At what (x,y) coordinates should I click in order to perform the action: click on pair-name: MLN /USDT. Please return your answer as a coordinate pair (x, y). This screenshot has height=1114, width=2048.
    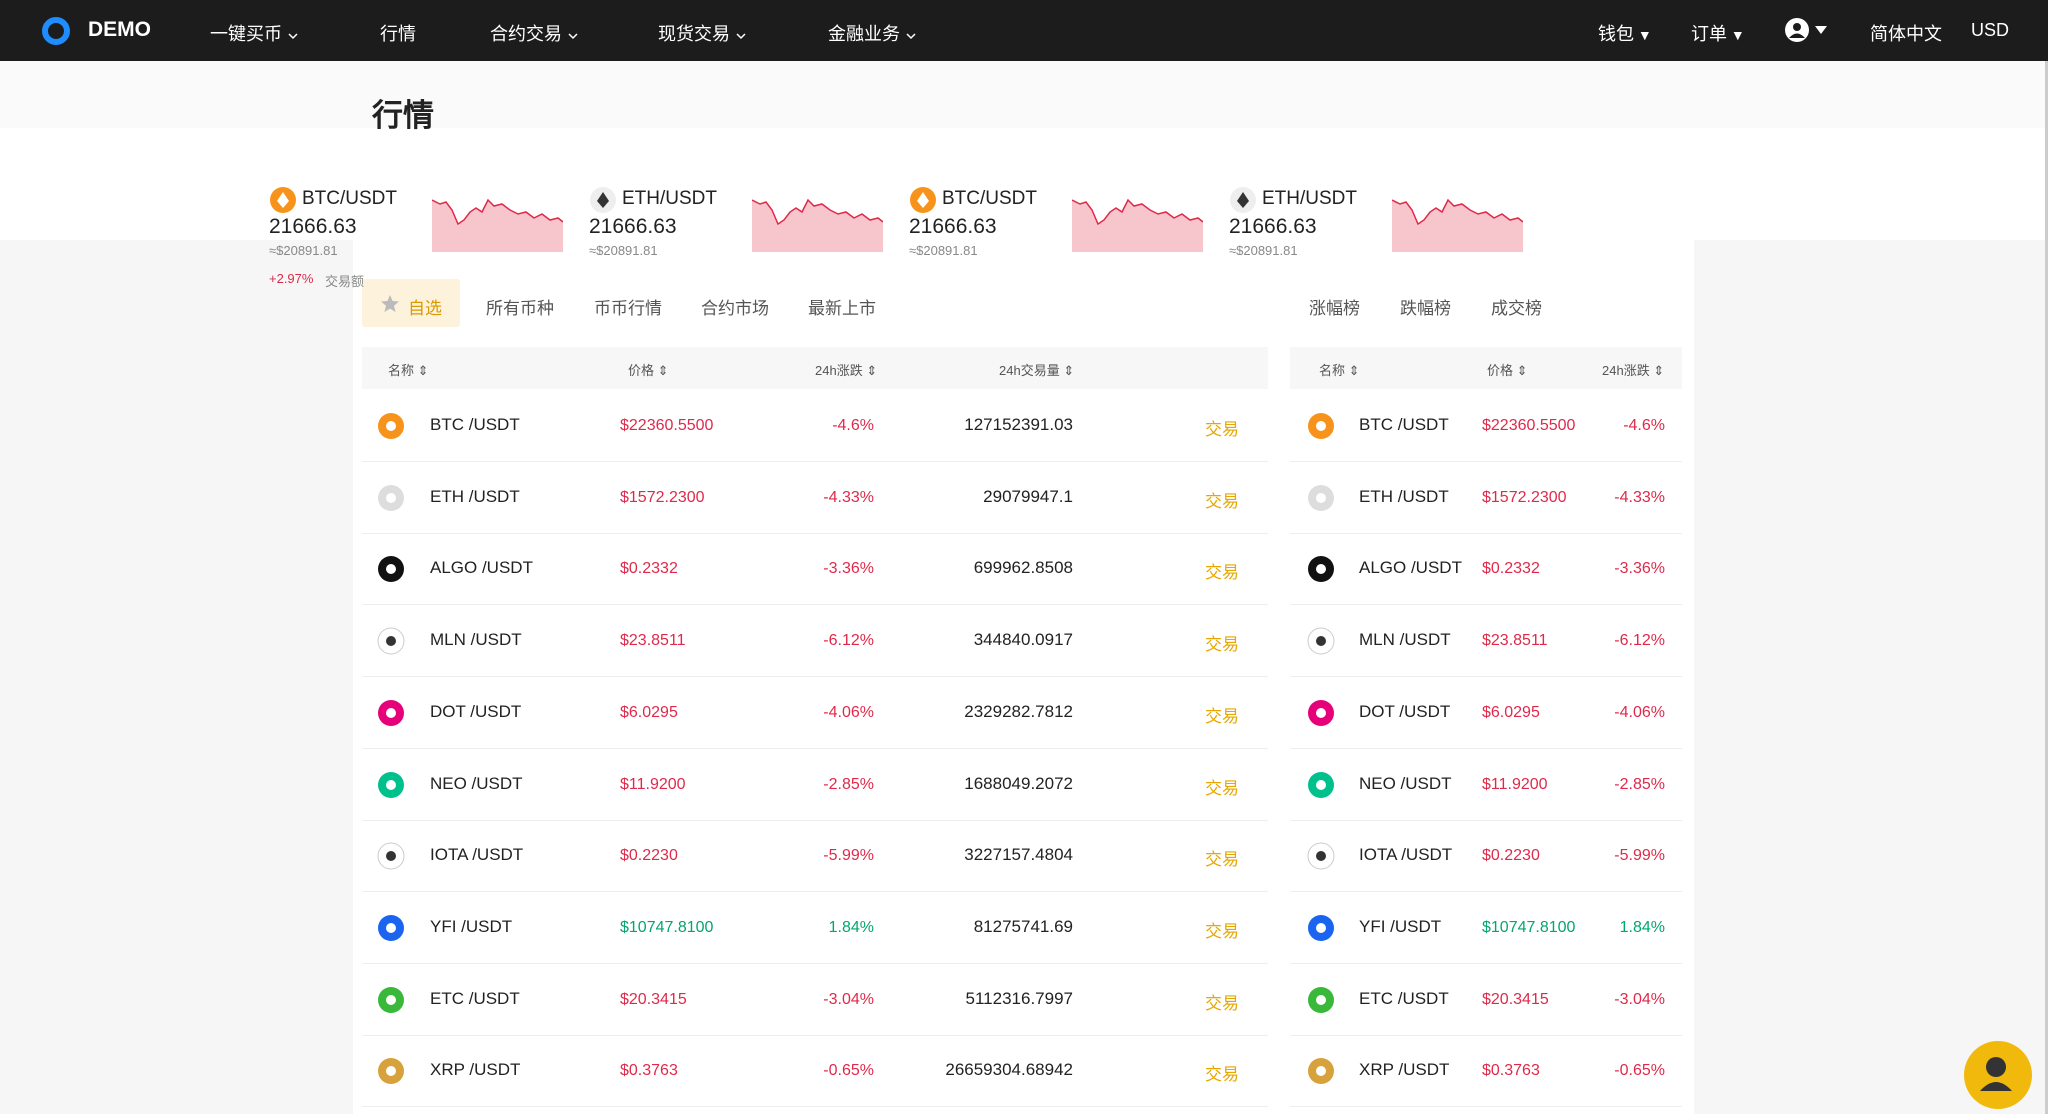
    Looking at the image, I should click on (476, 640).